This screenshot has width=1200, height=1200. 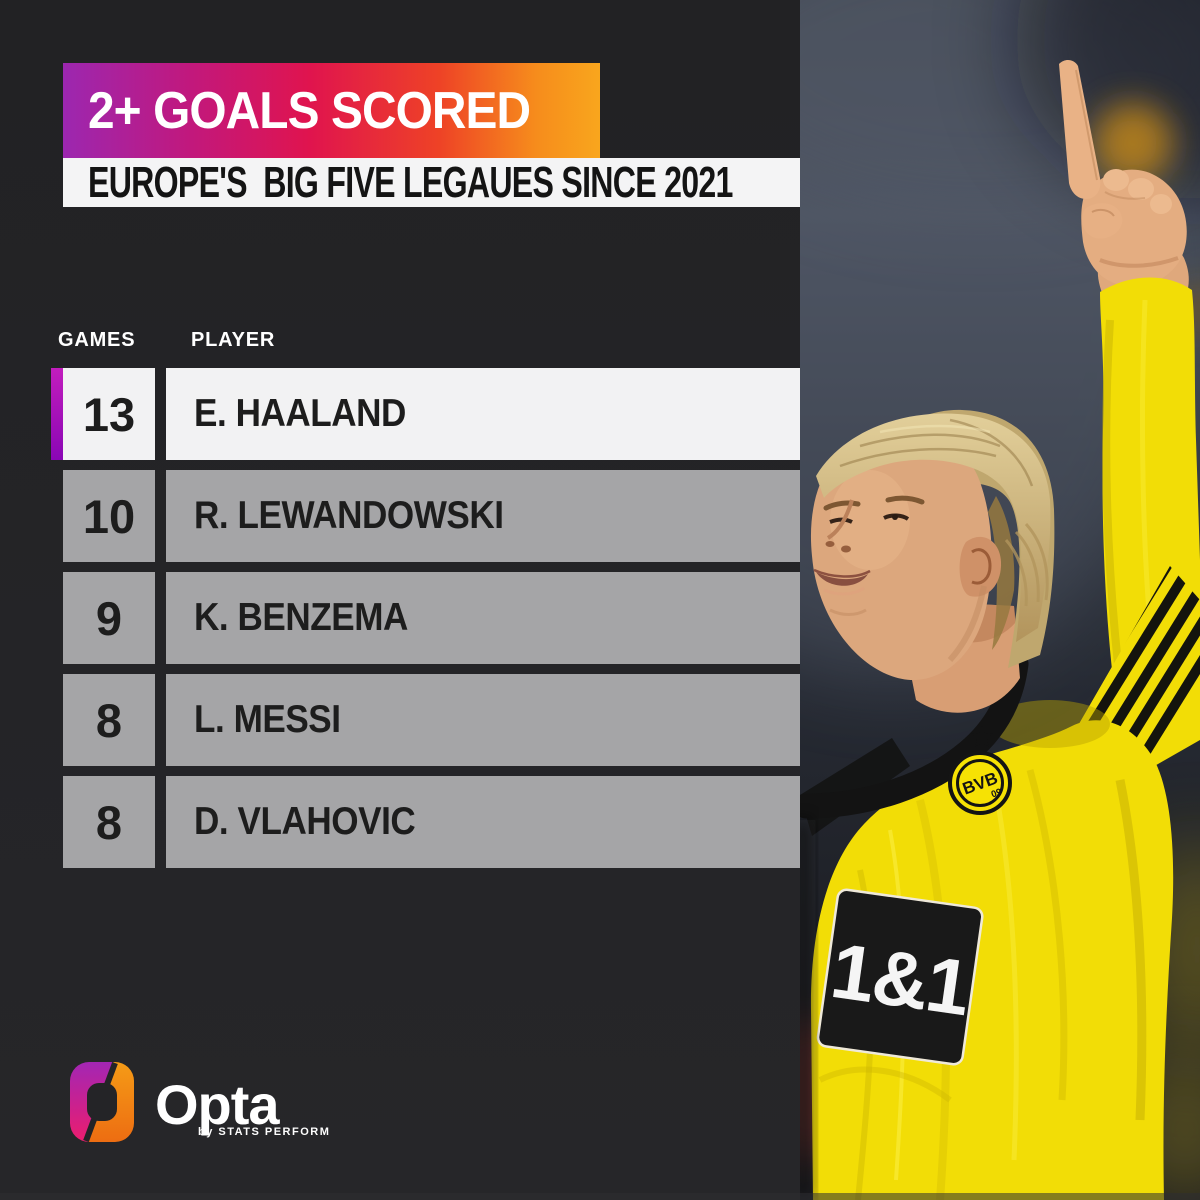 I want to click on badge-number: 09, so click(x=997, y=793).